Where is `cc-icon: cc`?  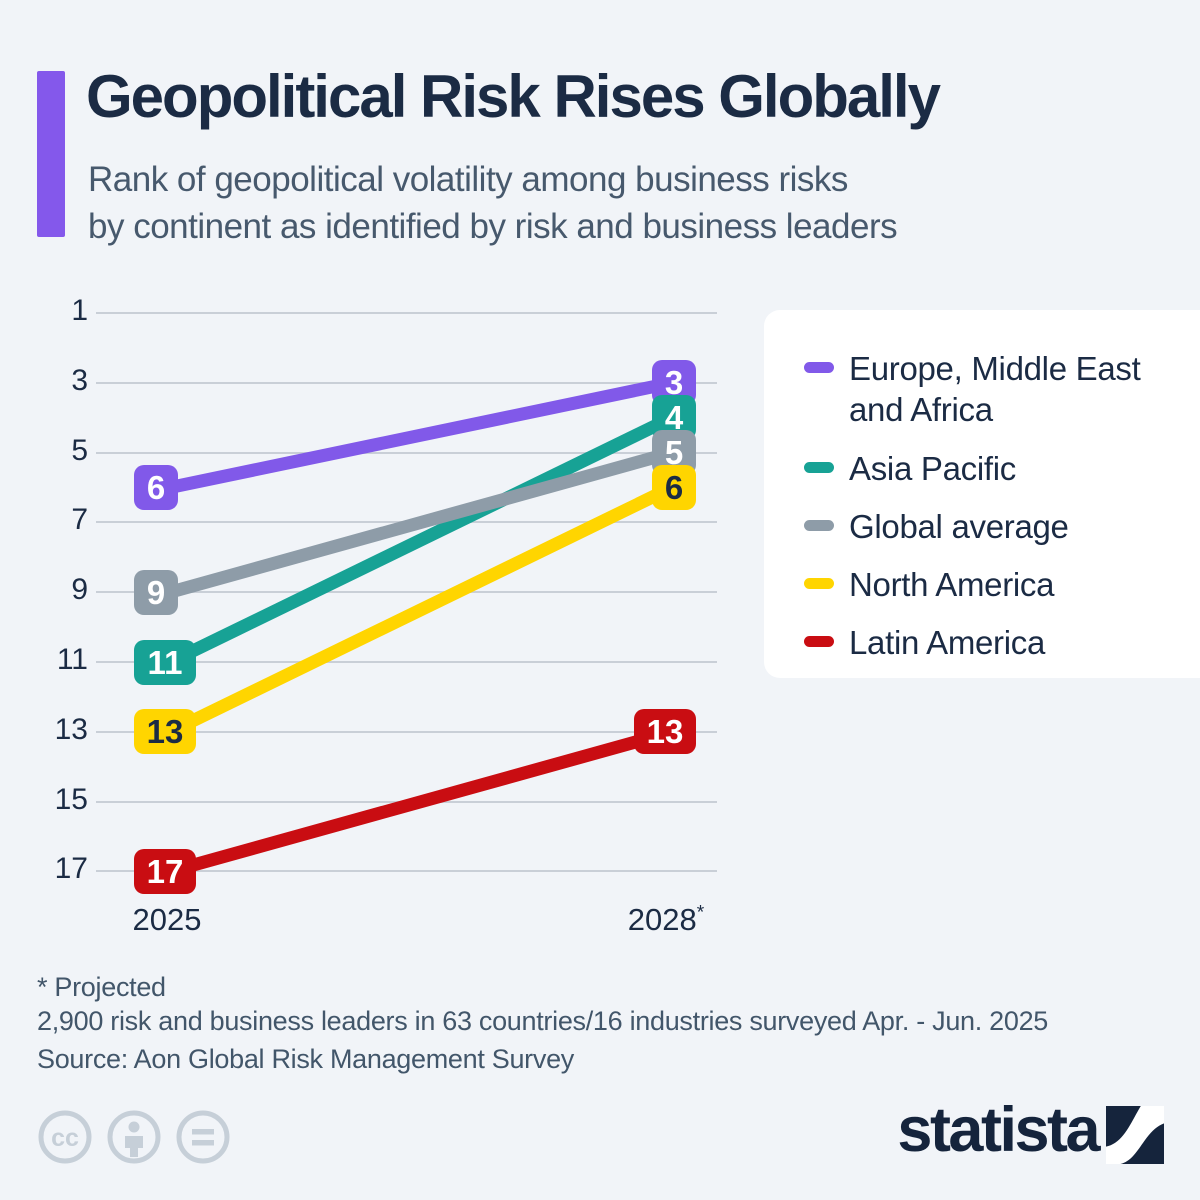
cc-icon: cc is located at coordinates (65, 1137).